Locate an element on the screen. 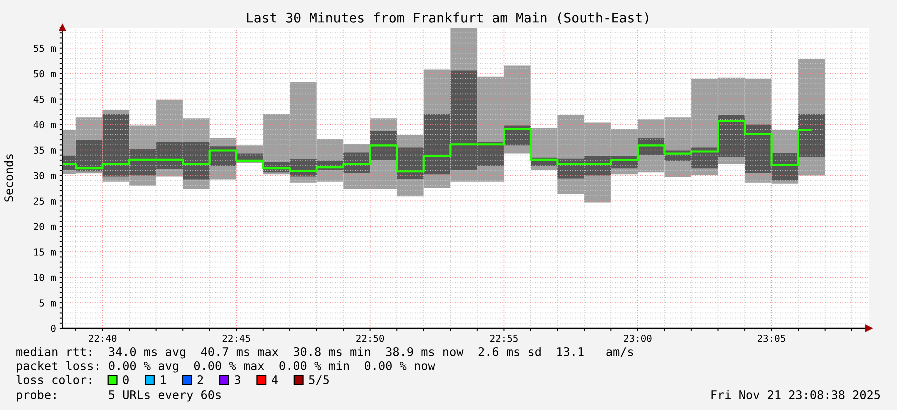 This screenshot has width=897, height=410. legend-label: 0 is located at coordinates (126, 380).